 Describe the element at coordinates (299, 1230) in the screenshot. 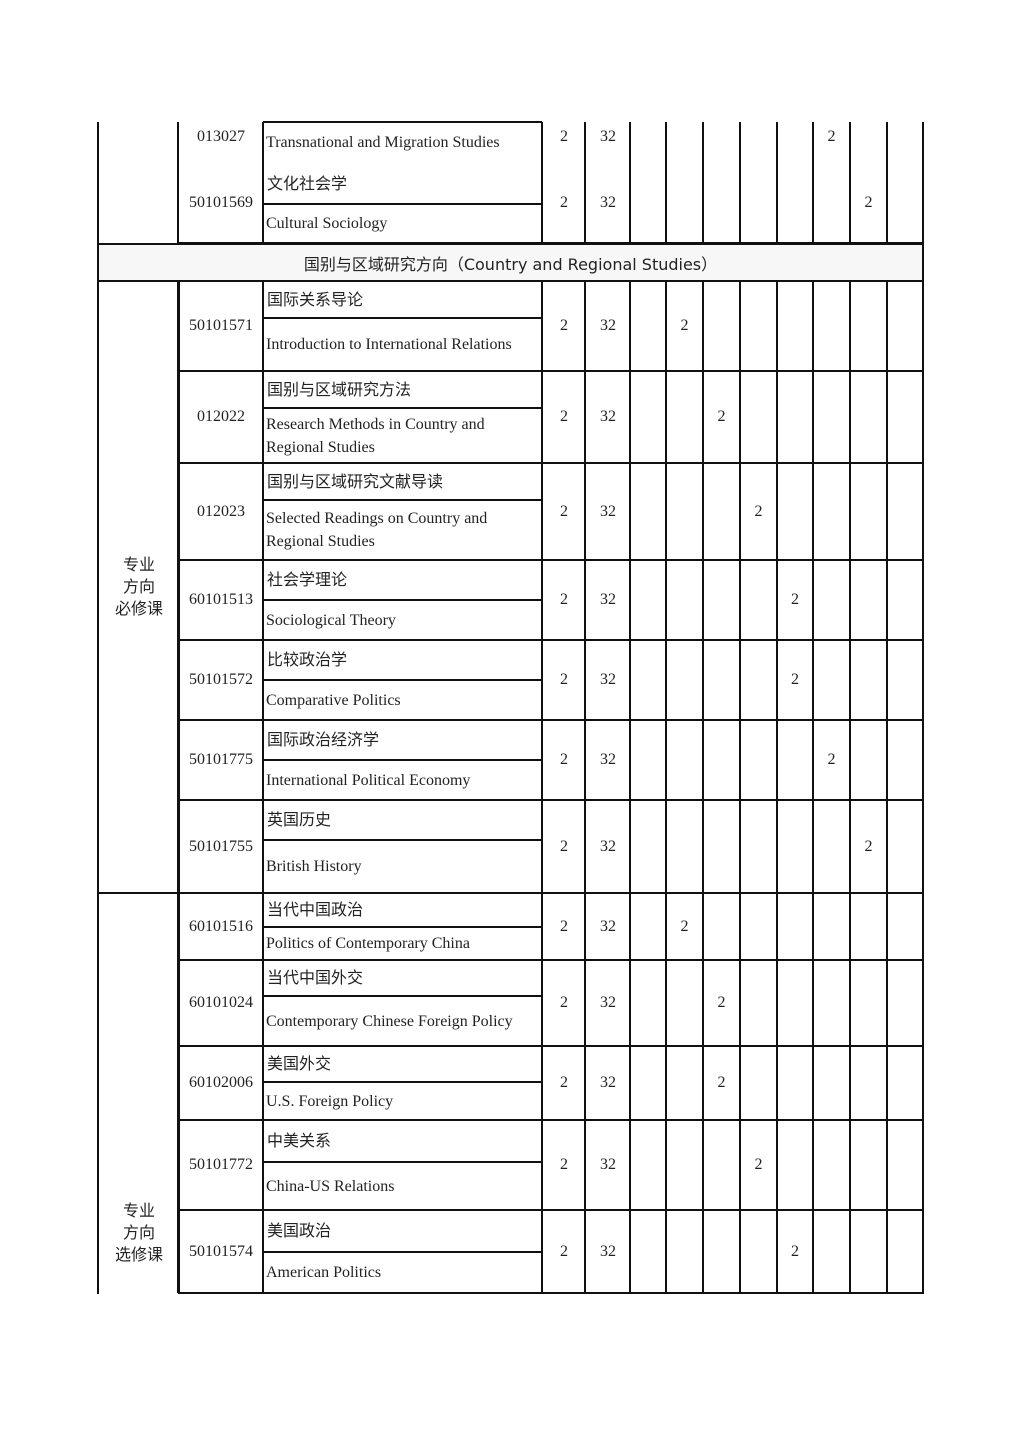

I see `course-name-zh: 美国政治` at that location.